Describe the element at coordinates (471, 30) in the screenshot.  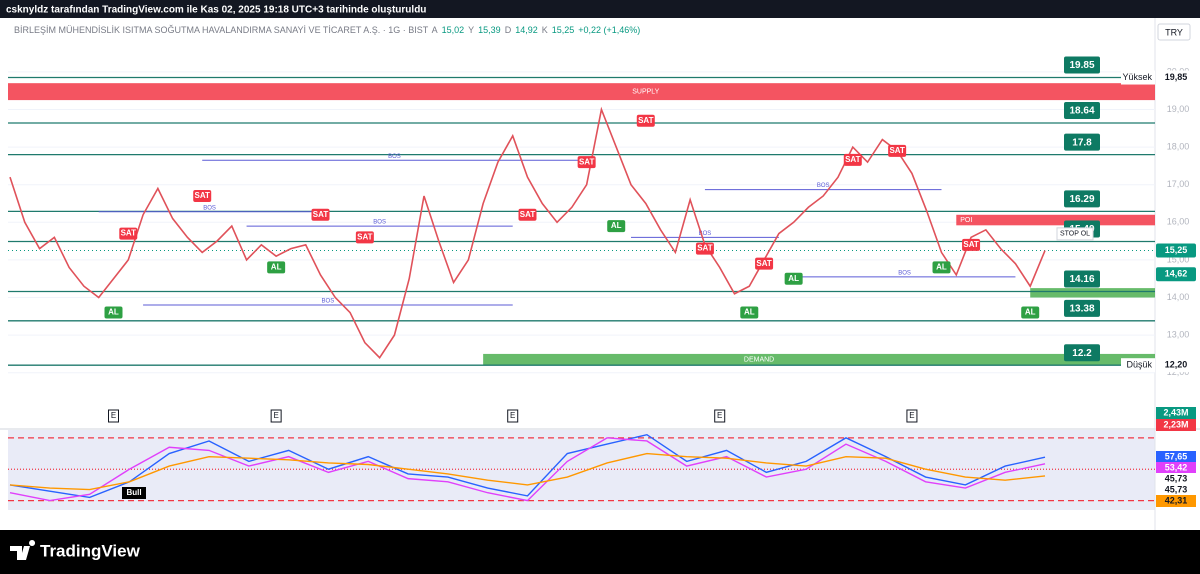
I see `ohlc-key: Y` at that location.